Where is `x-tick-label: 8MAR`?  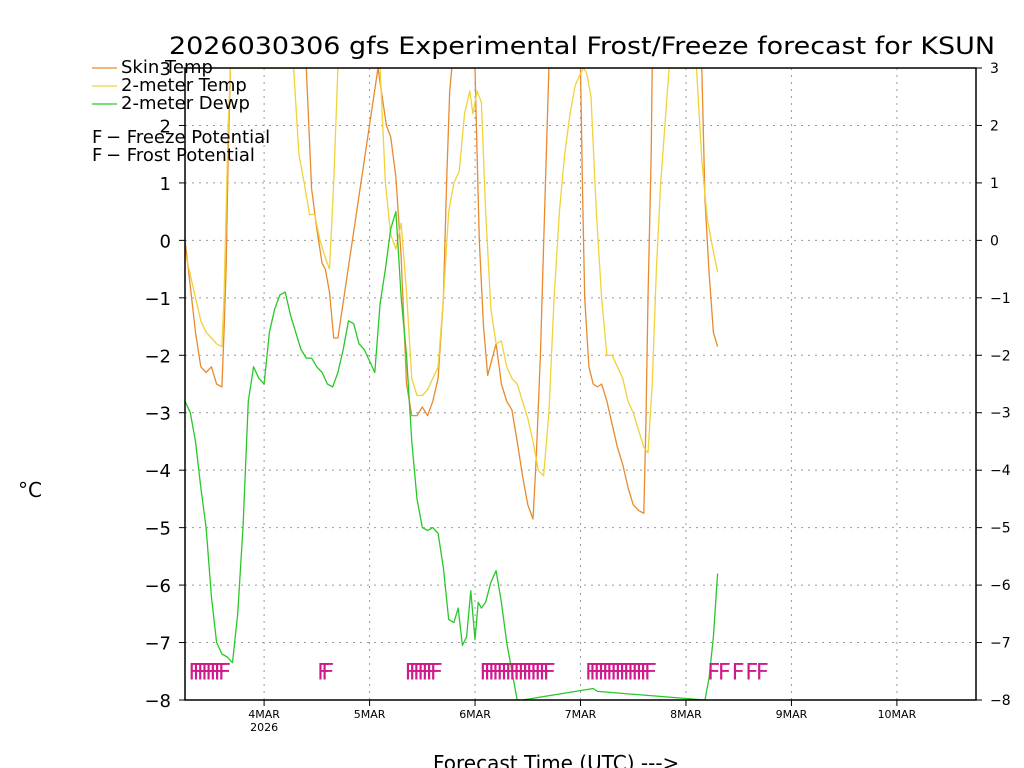 x-tick-label: 8MAR is located at coordinates (686, 714).